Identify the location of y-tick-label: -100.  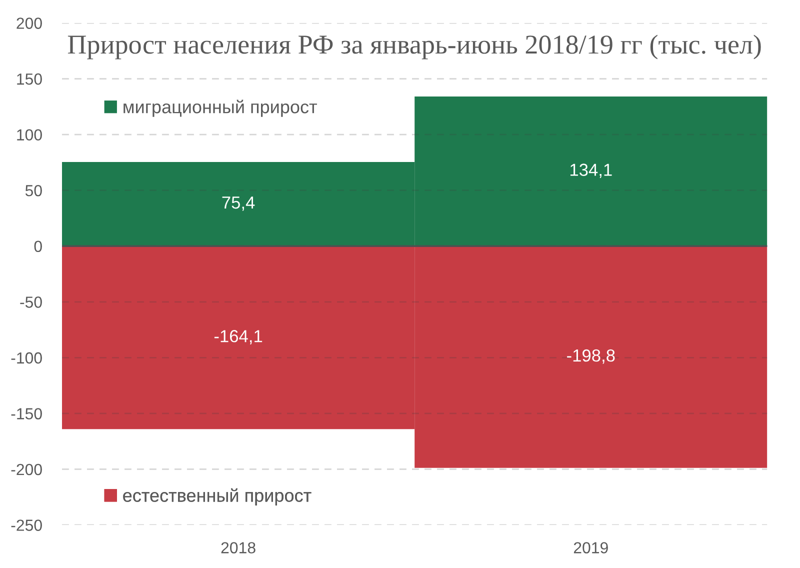
(26, 358).